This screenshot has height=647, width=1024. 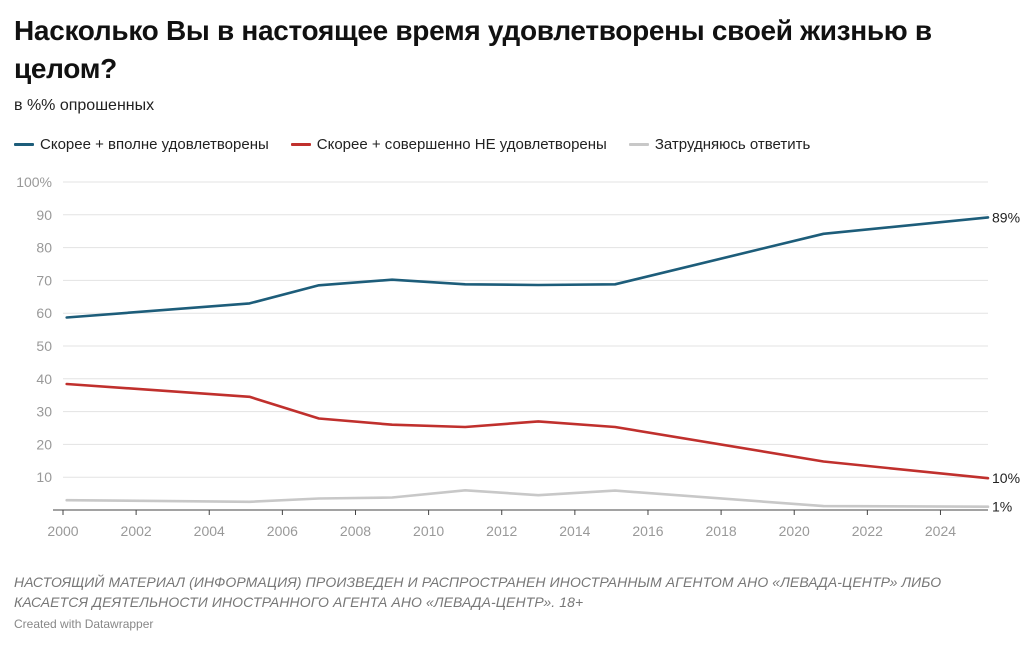 What do you see at coordinates (732, 144) in the screenshot?
I see `legend-label-hard-to-say: Затрудняюсь ответить` at bounding box center [732, 144].